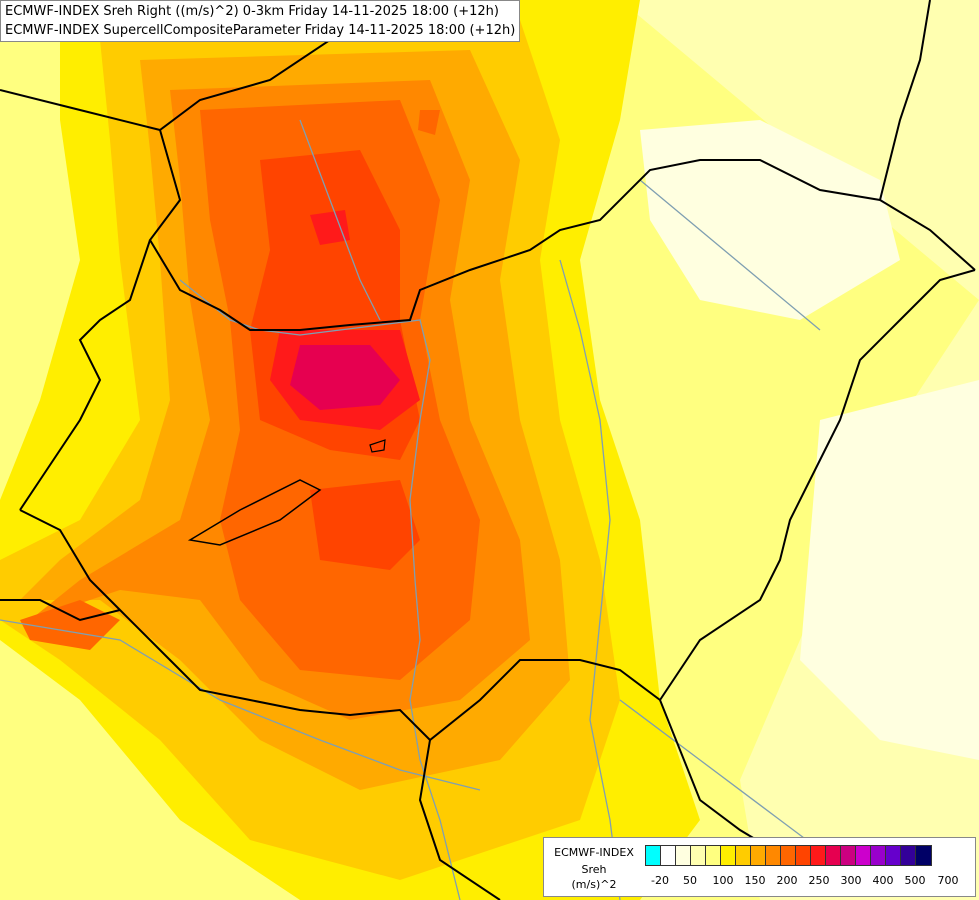 The height and width of the screenshot is (900, 979). I want to click on legend-tick-labels: -20 50 100 150 200 250 300 400 500 700, so click(810, 881).